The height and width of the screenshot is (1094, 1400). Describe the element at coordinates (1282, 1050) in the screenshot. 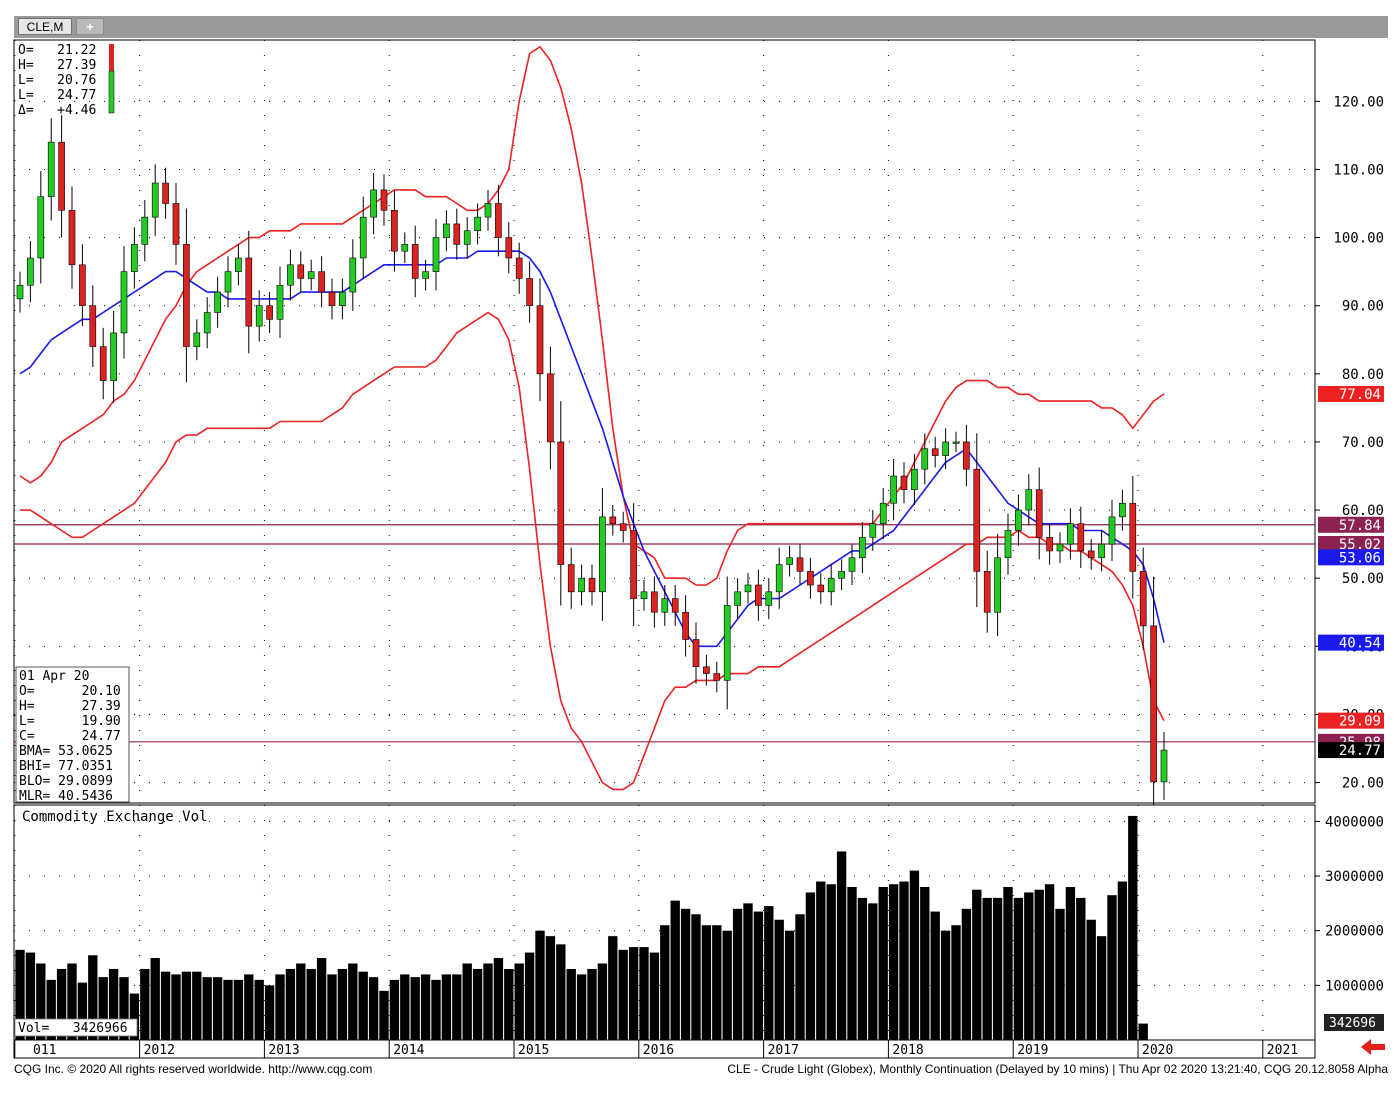

I see `year-label: 2021` at that location.